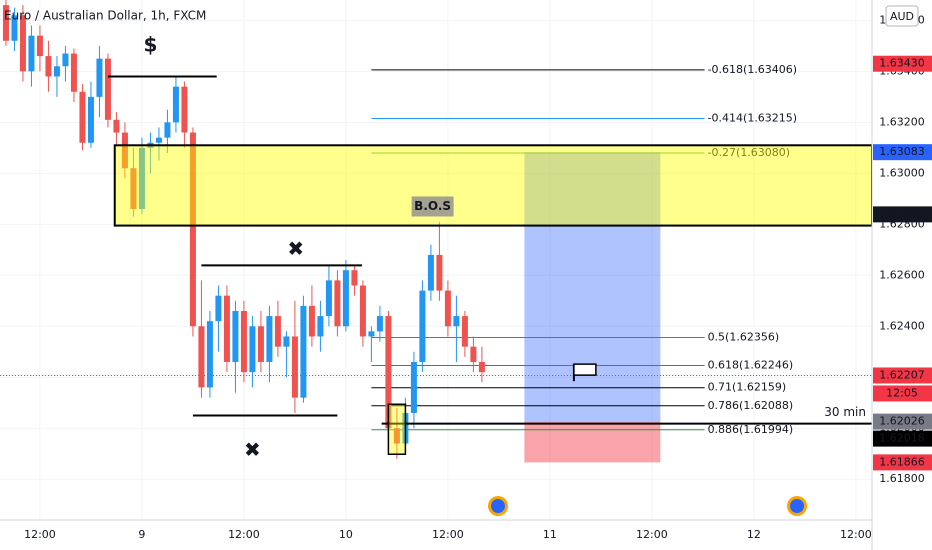  I want to click on fib-label: -0.414(1.63215), so click(753, 118).